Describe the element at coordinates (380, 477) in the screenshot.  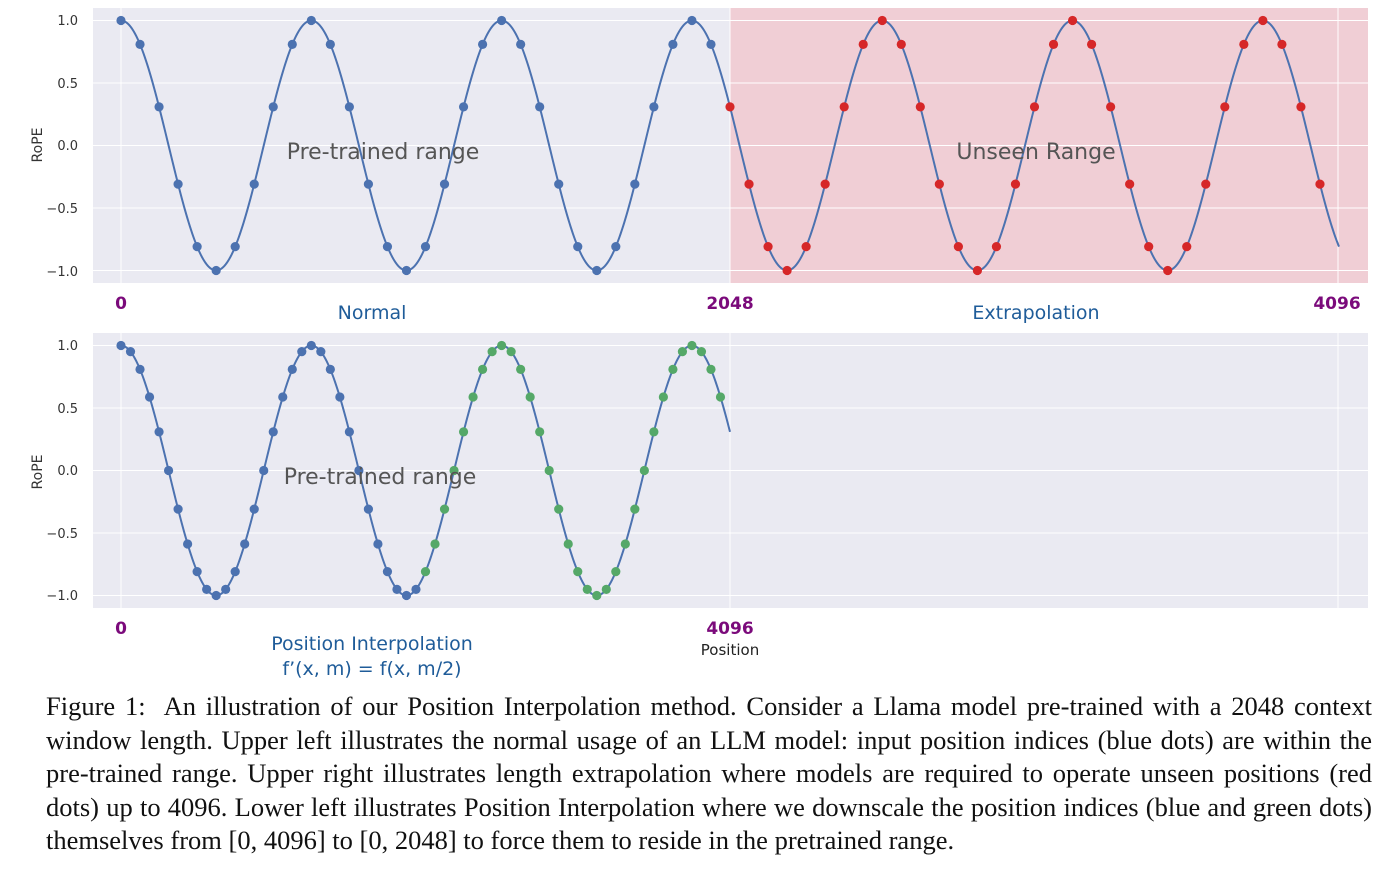
I see `bottom-annotation-pretrained: Pre-trained range` at that location.